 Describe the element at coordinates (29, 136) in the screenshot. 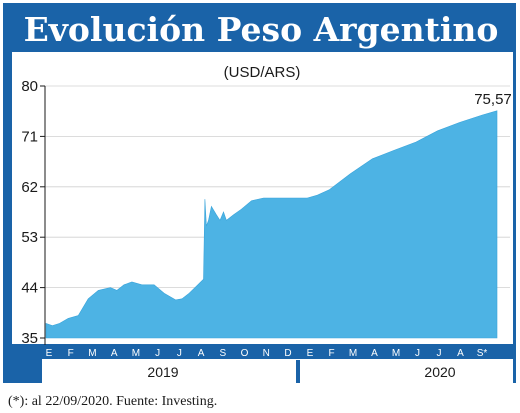

I see `y-tick-label: 71` at that location.